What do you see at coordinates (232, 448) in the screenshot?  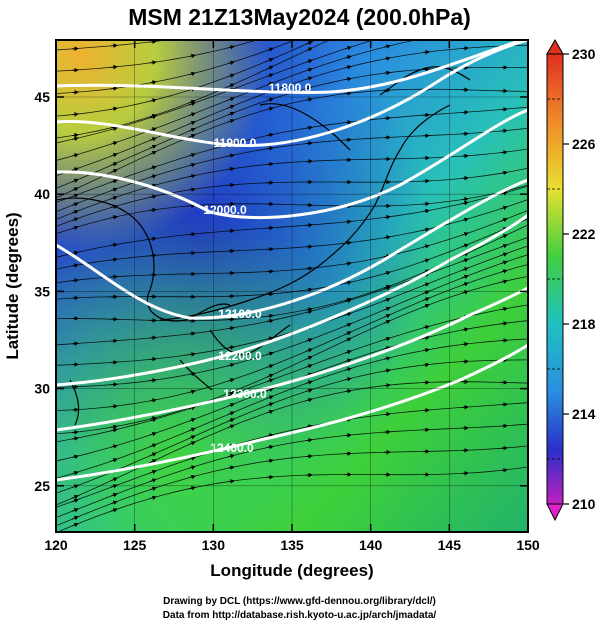 I see `contour-label: 12400.0` at bounding box center [232, 448].